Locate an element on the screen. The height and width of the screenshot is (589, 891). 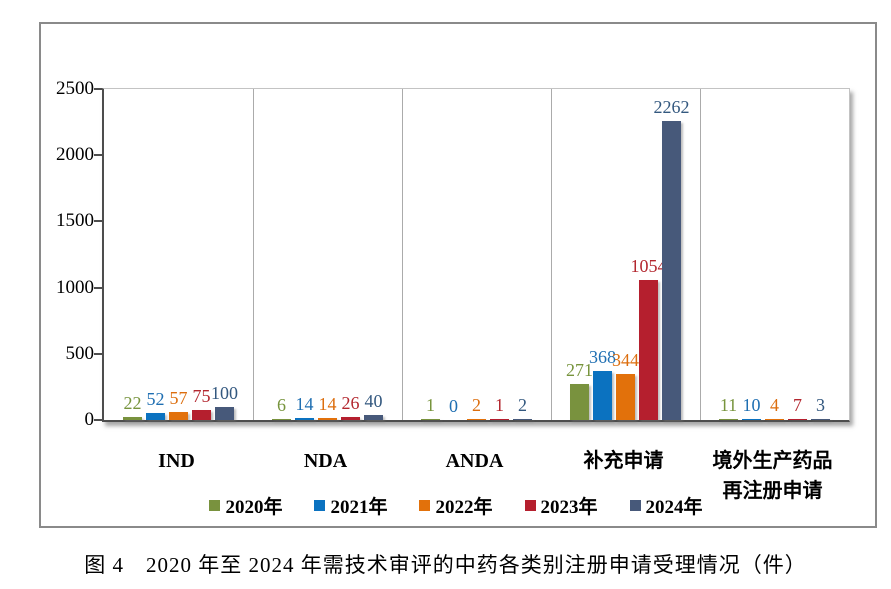
legend-item: 2023年 is located at coordinates (561, 505).